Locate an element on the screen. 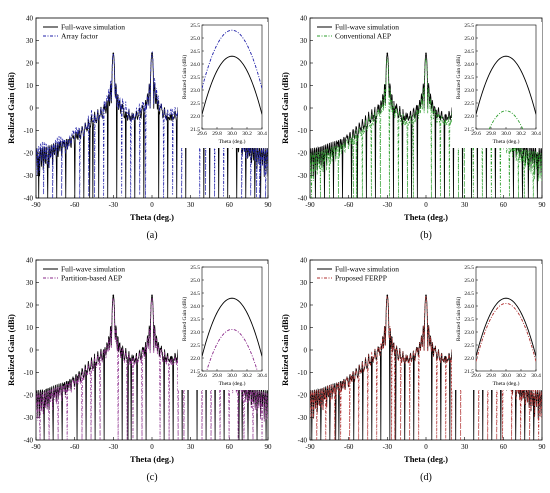 This screenshot has width=550, height=493. panel-label: (d) is located at coordinates (426, 477).